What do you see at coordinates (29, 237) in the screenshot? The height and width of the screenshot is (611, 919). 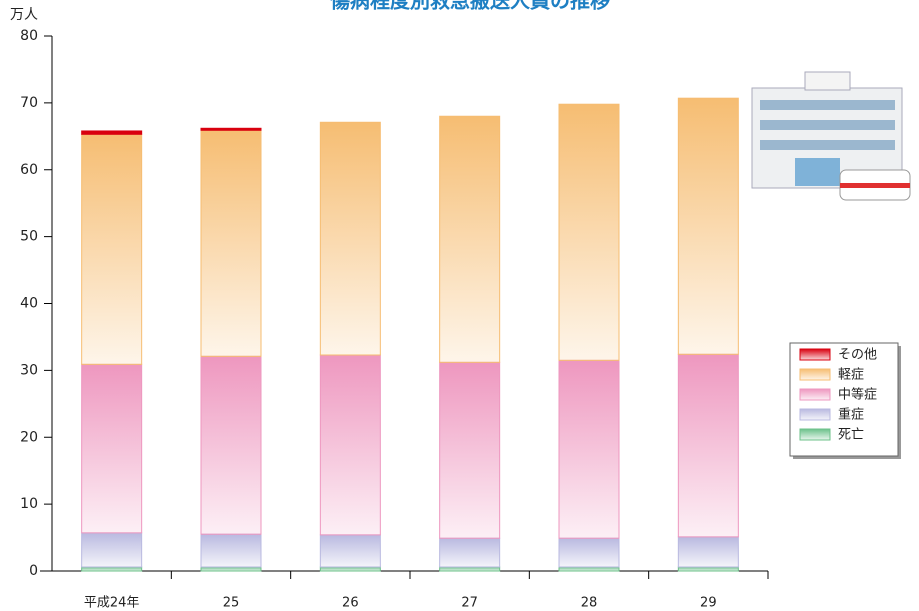 I see `y-tick-label: 50` at bounding box center [29, 237].